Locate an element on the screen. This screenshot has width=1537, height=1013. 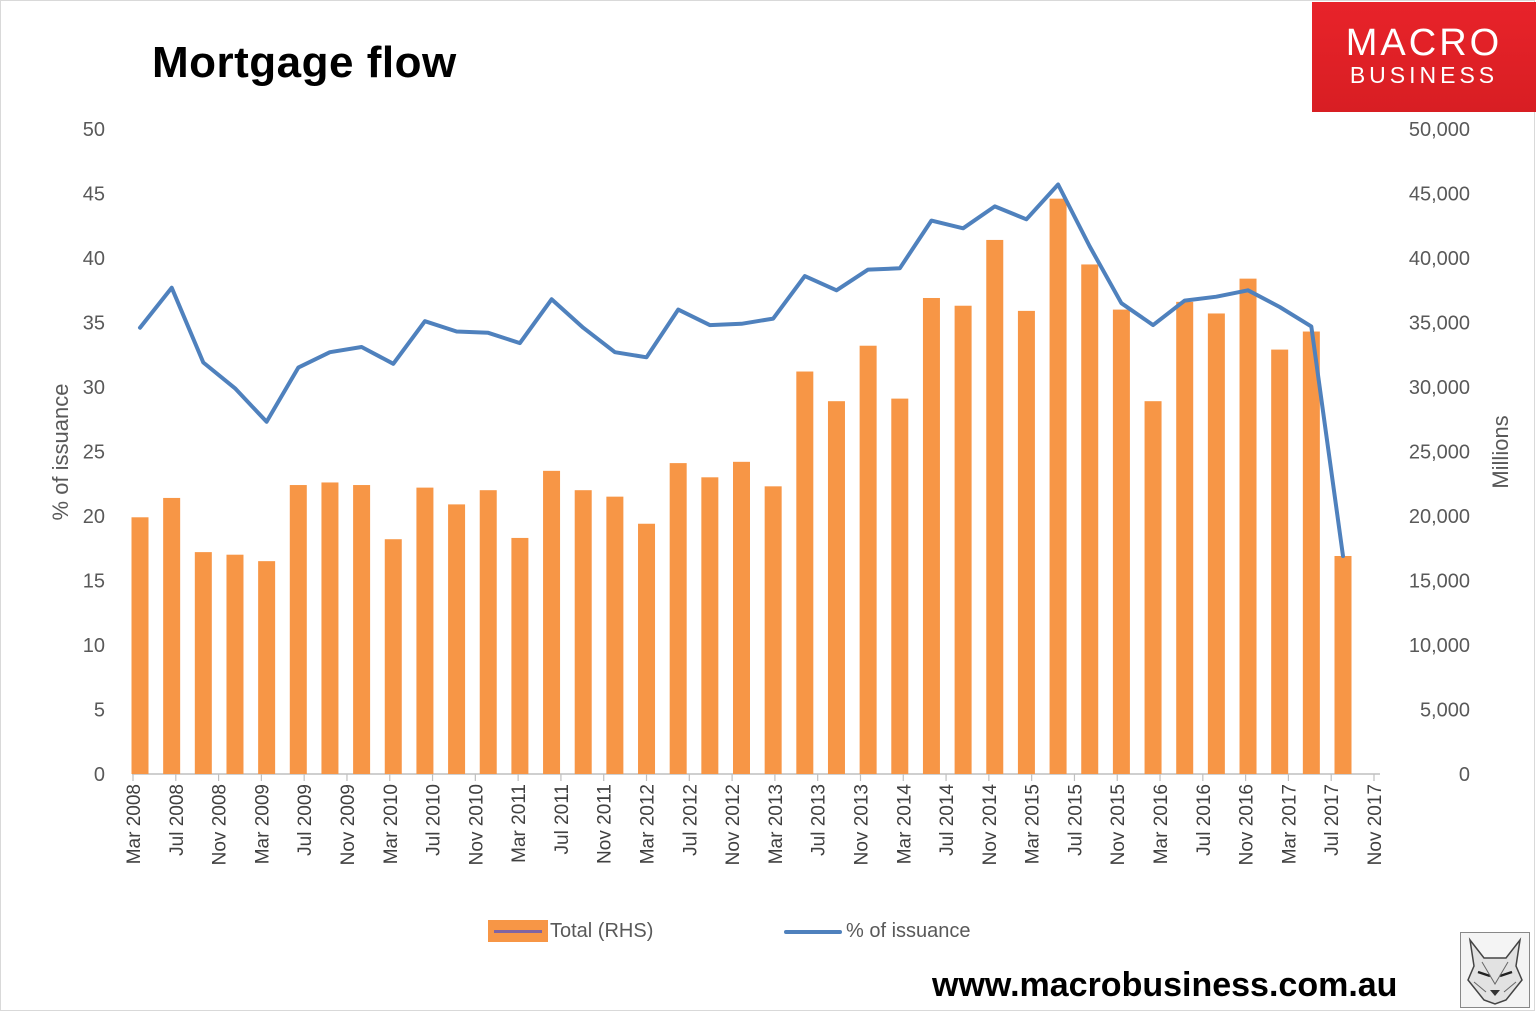
website-url: www.macrobusiness.com.au is located at coordinates (1165, 985).